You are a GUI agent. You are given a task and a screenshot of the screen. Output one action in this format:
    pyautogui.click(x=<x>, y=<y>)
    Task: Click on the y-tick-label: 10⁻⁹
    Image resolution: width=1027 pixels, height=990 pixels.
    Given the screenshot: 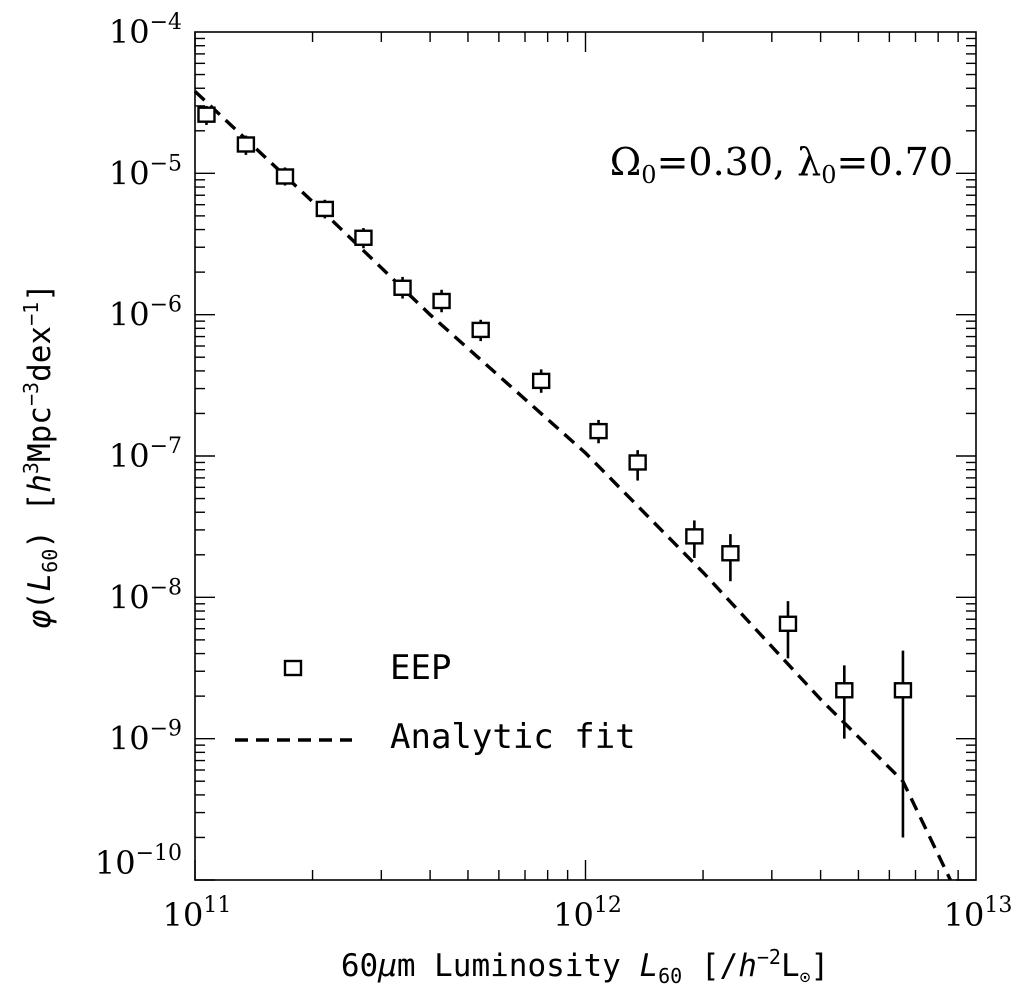 What is the action you would take?
    pyautogui.click(x=145, y=737)
    